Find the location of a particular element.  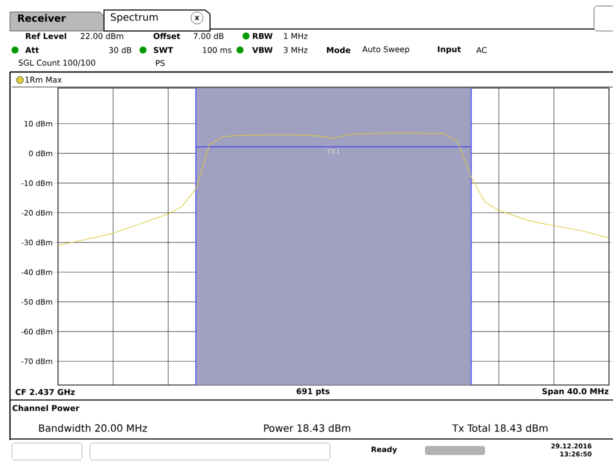

text: Spectrum is located at coordinates (134, 18).